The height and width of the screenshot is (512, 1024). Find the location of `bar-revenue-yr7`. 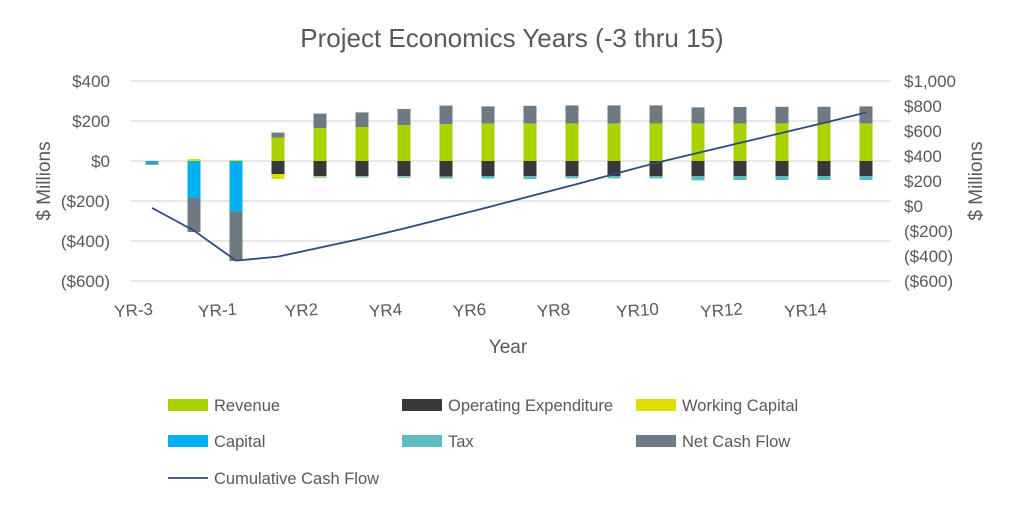

bar-revenue-yr7 is located at coordinates (530, 142).